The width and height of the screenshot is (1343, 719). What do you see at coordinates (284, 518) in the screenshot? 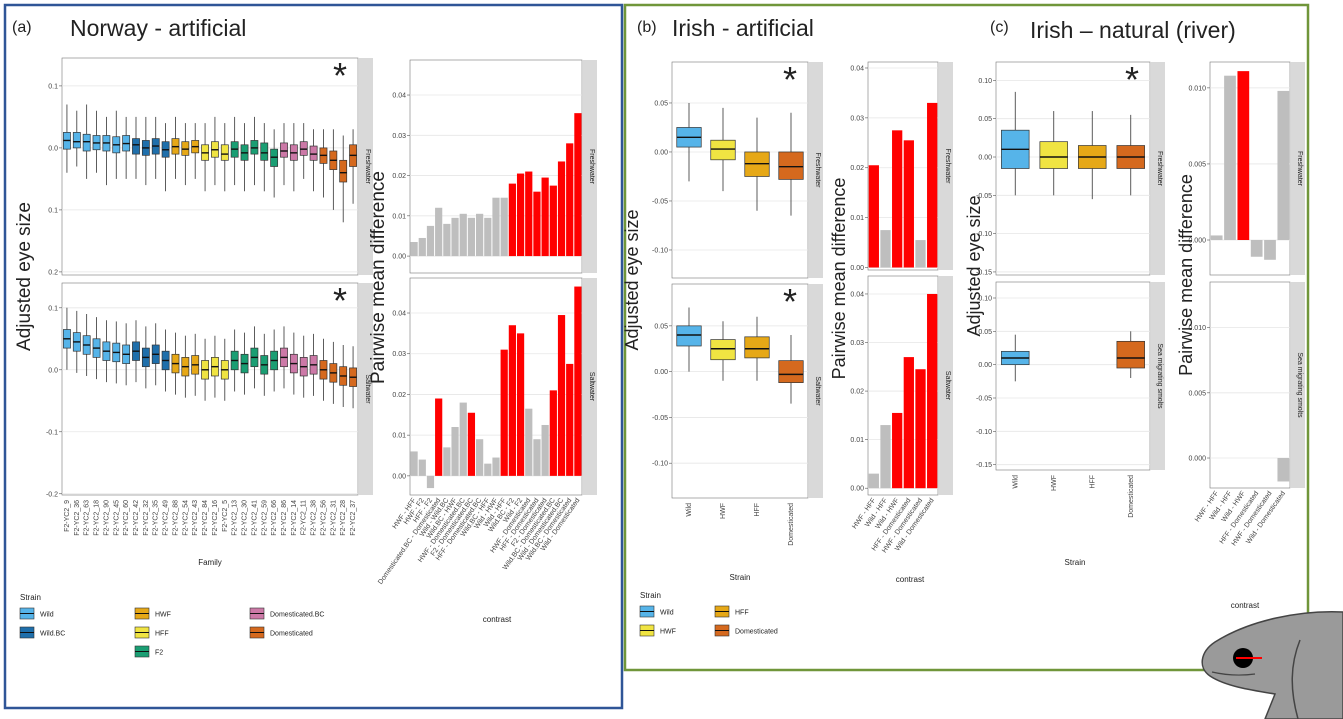
I see `x-tick-label: F2-YC2_86` at bounding box center [284, 518].